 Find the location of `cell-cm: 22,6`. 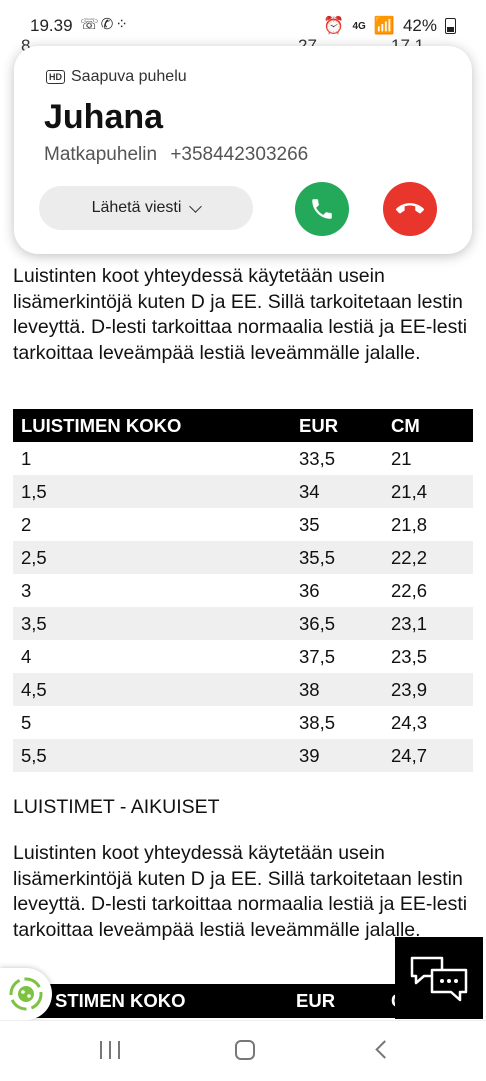

cell-cm: 22,6 is located at coordinates (409, 590).